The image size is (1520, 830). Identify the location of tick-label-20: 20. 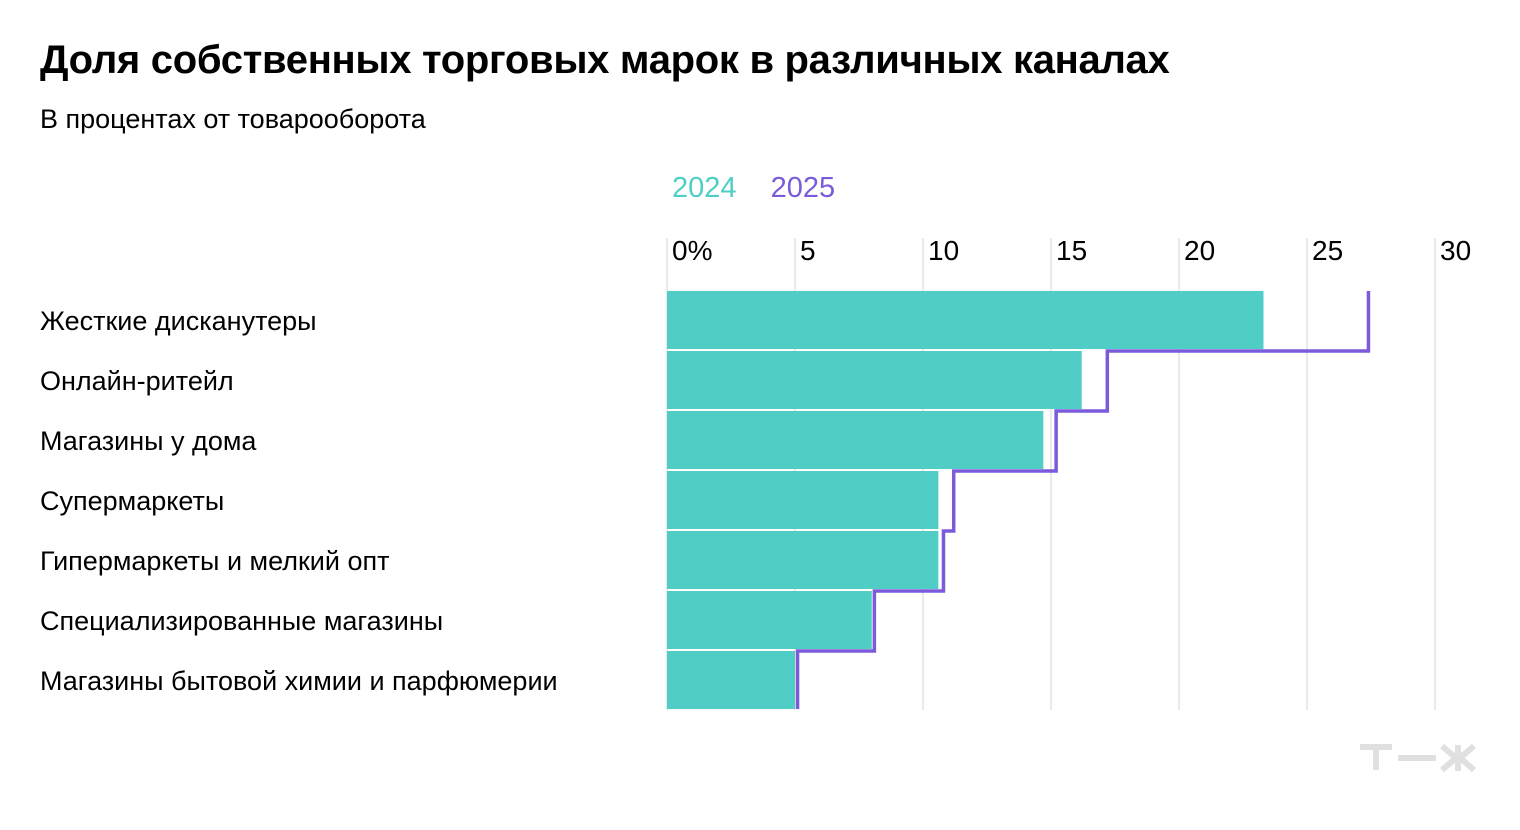
(1199, 250).